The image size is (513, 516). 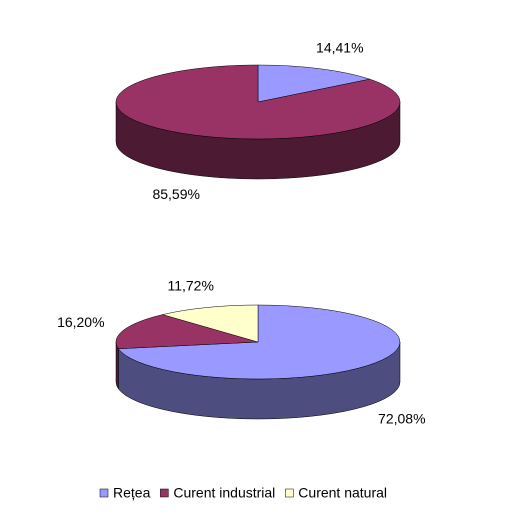 What do you see at coordinates (132, 493) in the screenshot?
I see `legend-label: Rețea` at bounding box center [132, 493].